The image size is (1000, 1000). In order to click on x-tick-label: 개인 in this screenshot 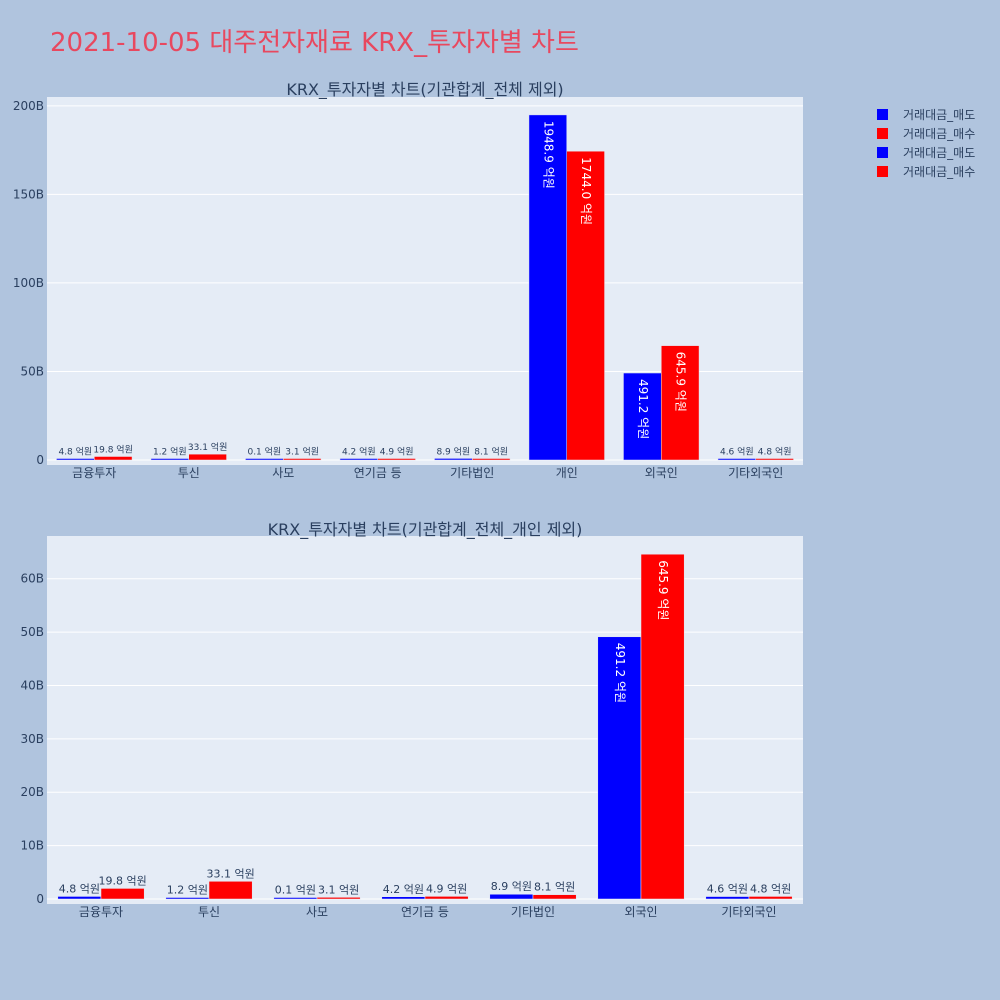, I will do `click(567, 473)`.